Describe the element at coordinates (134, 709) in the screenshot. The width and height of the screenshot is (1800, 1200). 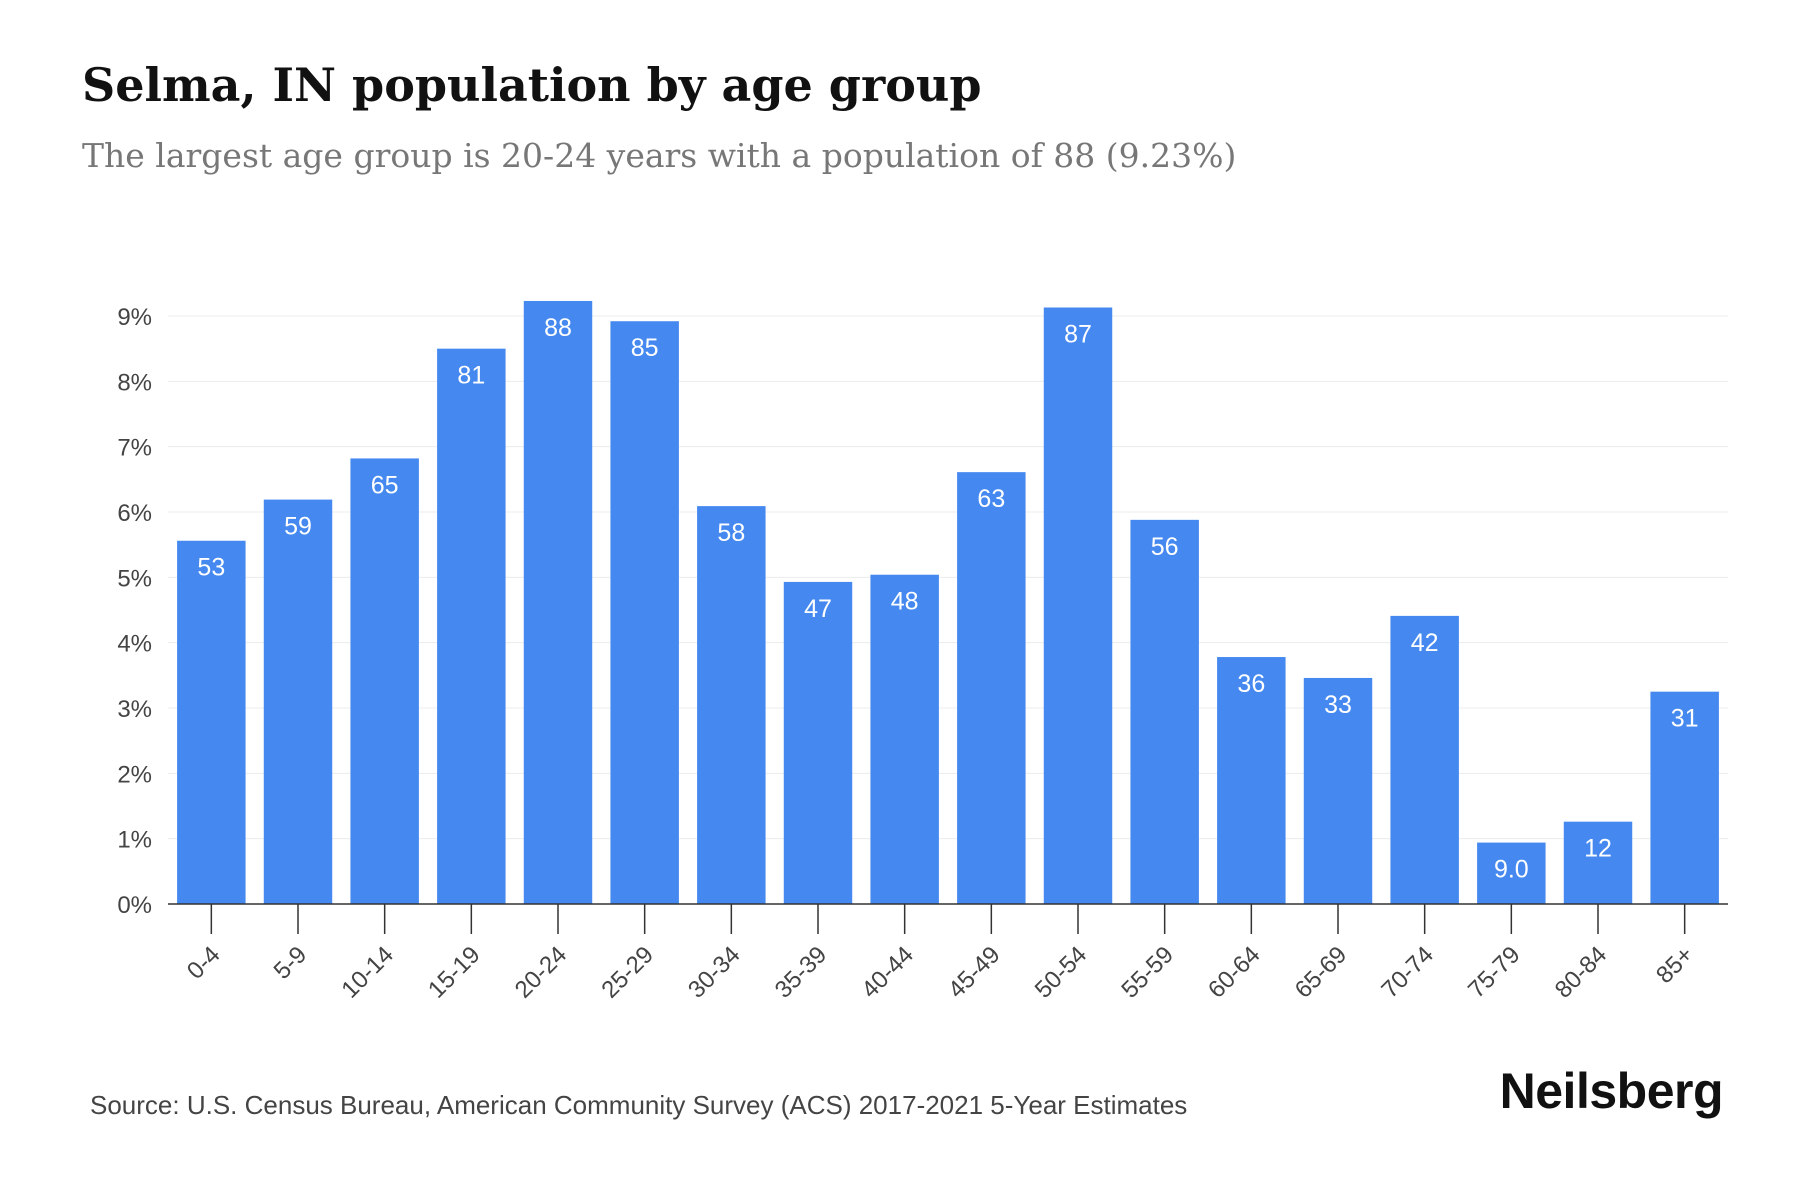
I see `y-tick-label: 3%` at that location.